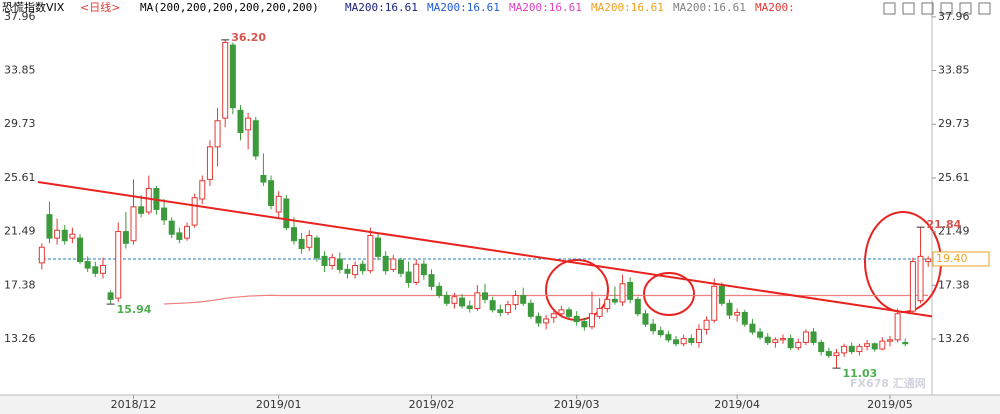 The image size is (1000, 414). I want to click on annotation-label: 15.94, so click(134, 309).